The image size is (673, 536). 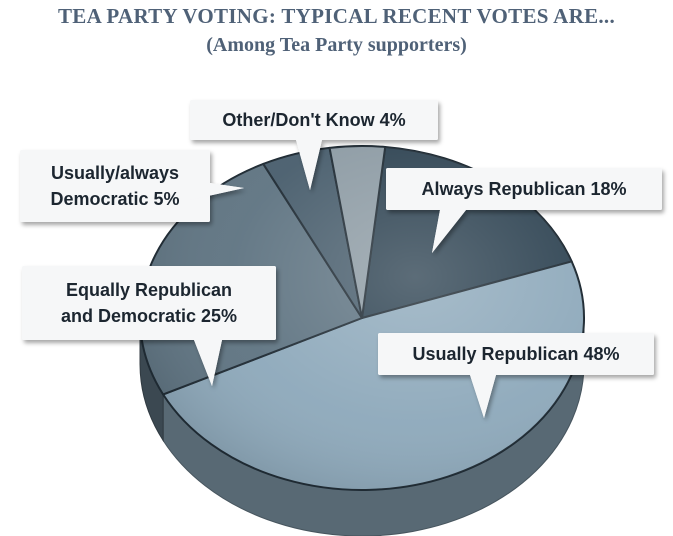 I want to click on slice-label-text: Democratic 5%, so click(x=114, y=199).